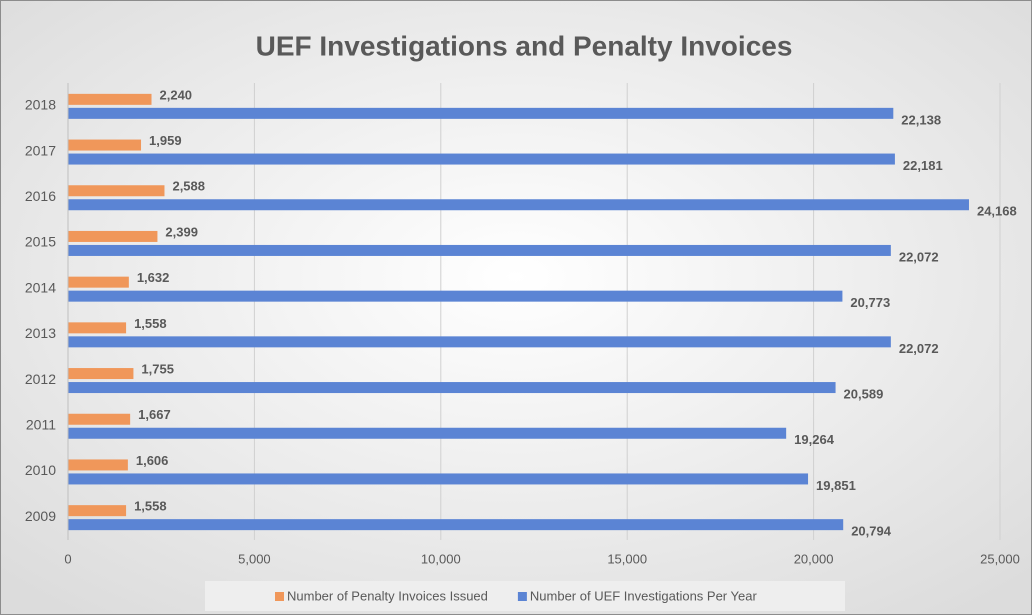  What do you see at coordinates (870, 302) in the screenshot?
I see `value-label: 20,773` at bounding box center [870, 302].